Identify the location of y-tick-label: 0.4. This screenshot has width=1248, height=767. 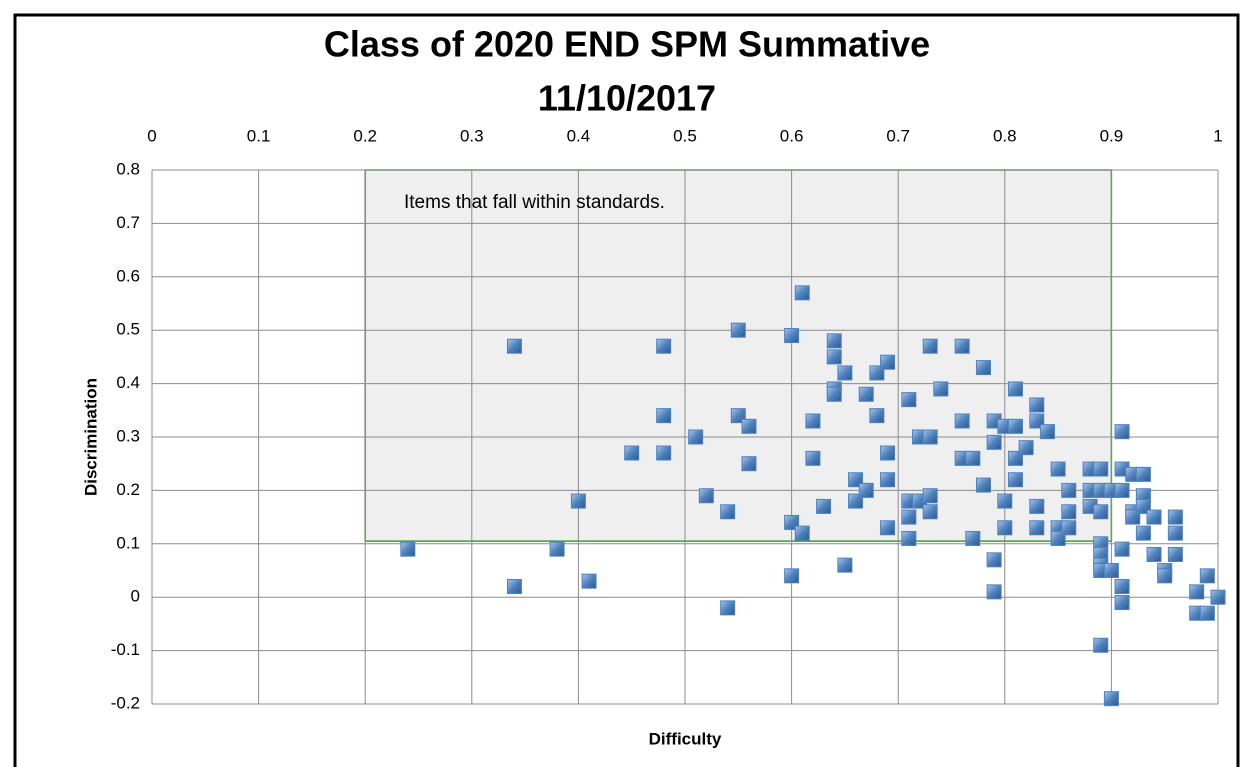
(128, 382).